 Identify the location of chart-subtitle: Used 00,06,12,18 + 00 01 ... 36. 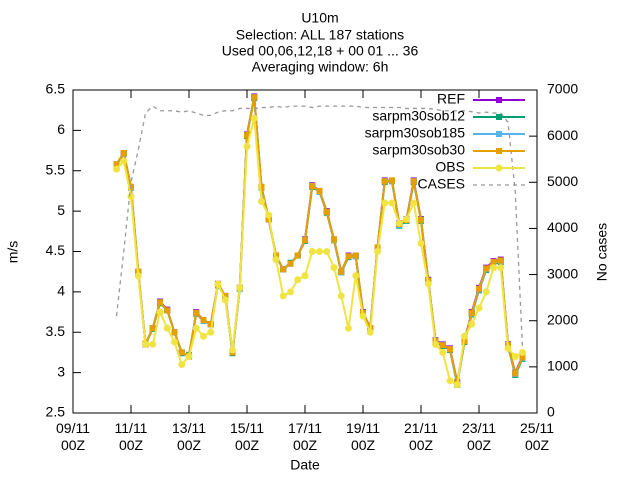
(320, 51).